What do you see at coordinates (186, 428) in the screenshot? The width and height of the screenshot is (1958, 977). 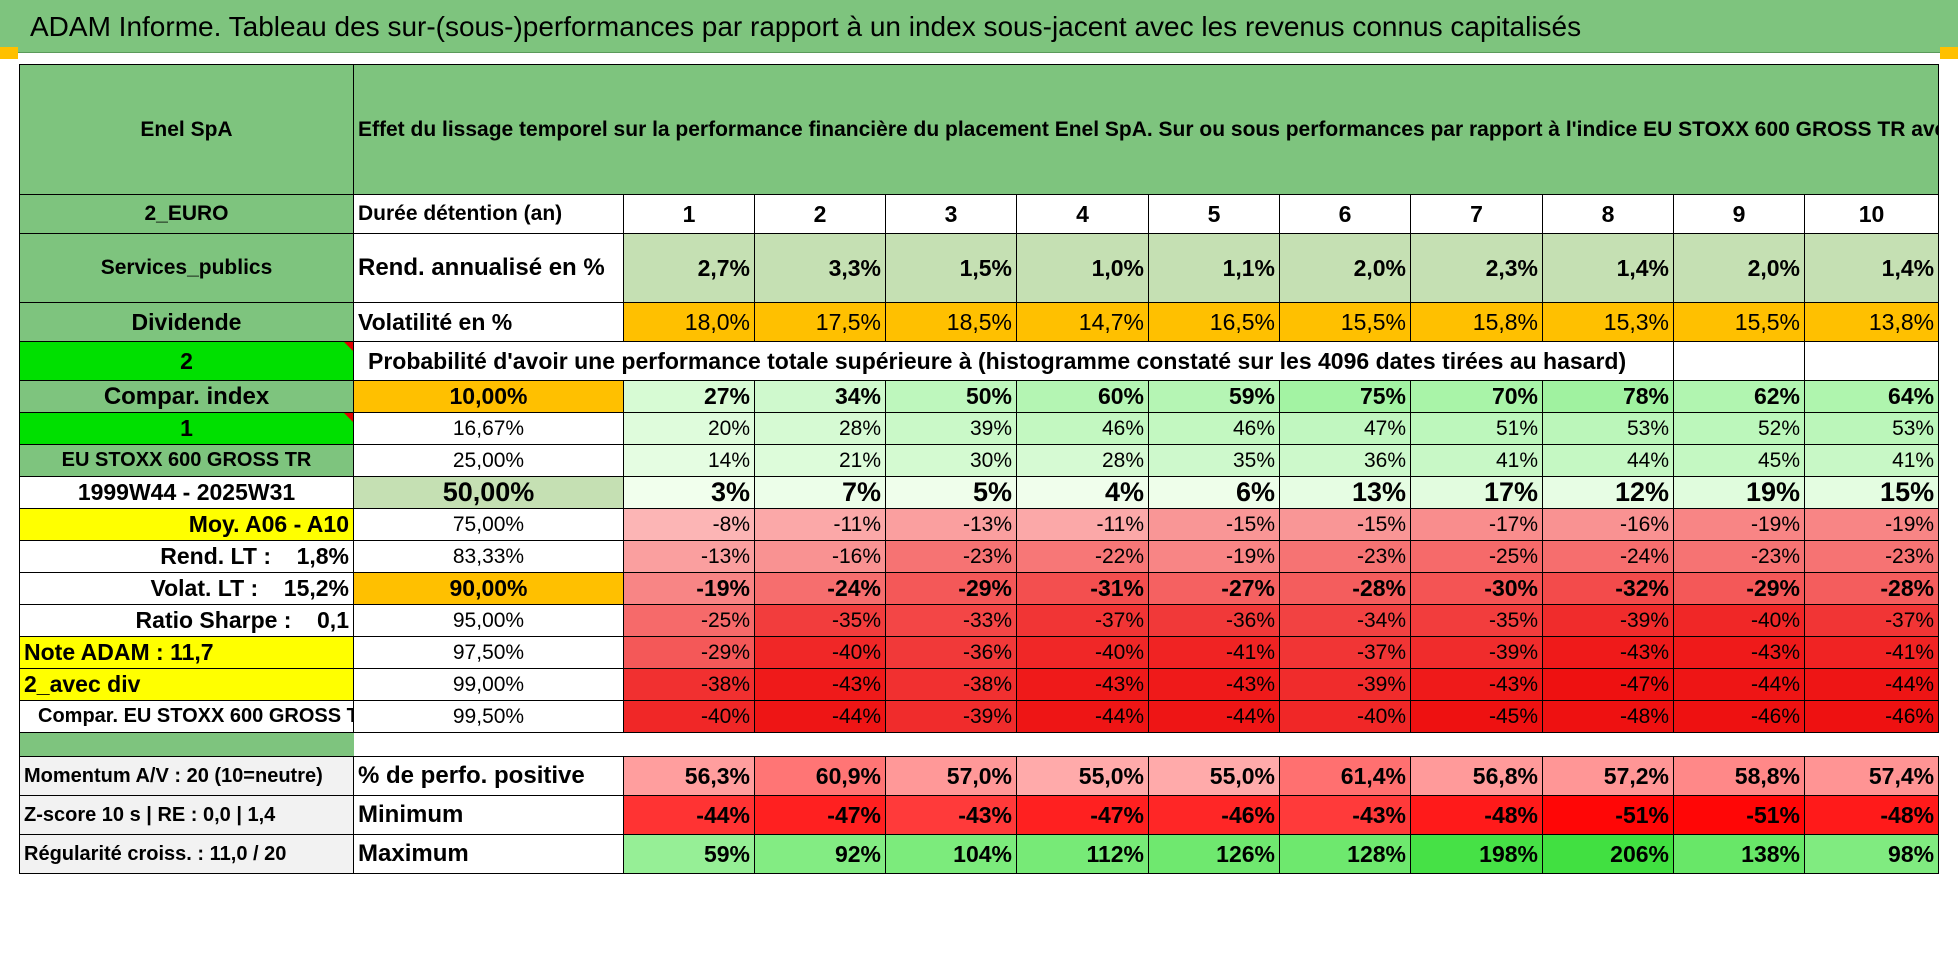 I see `index-choice: 1` at bounding box center [186, 428].